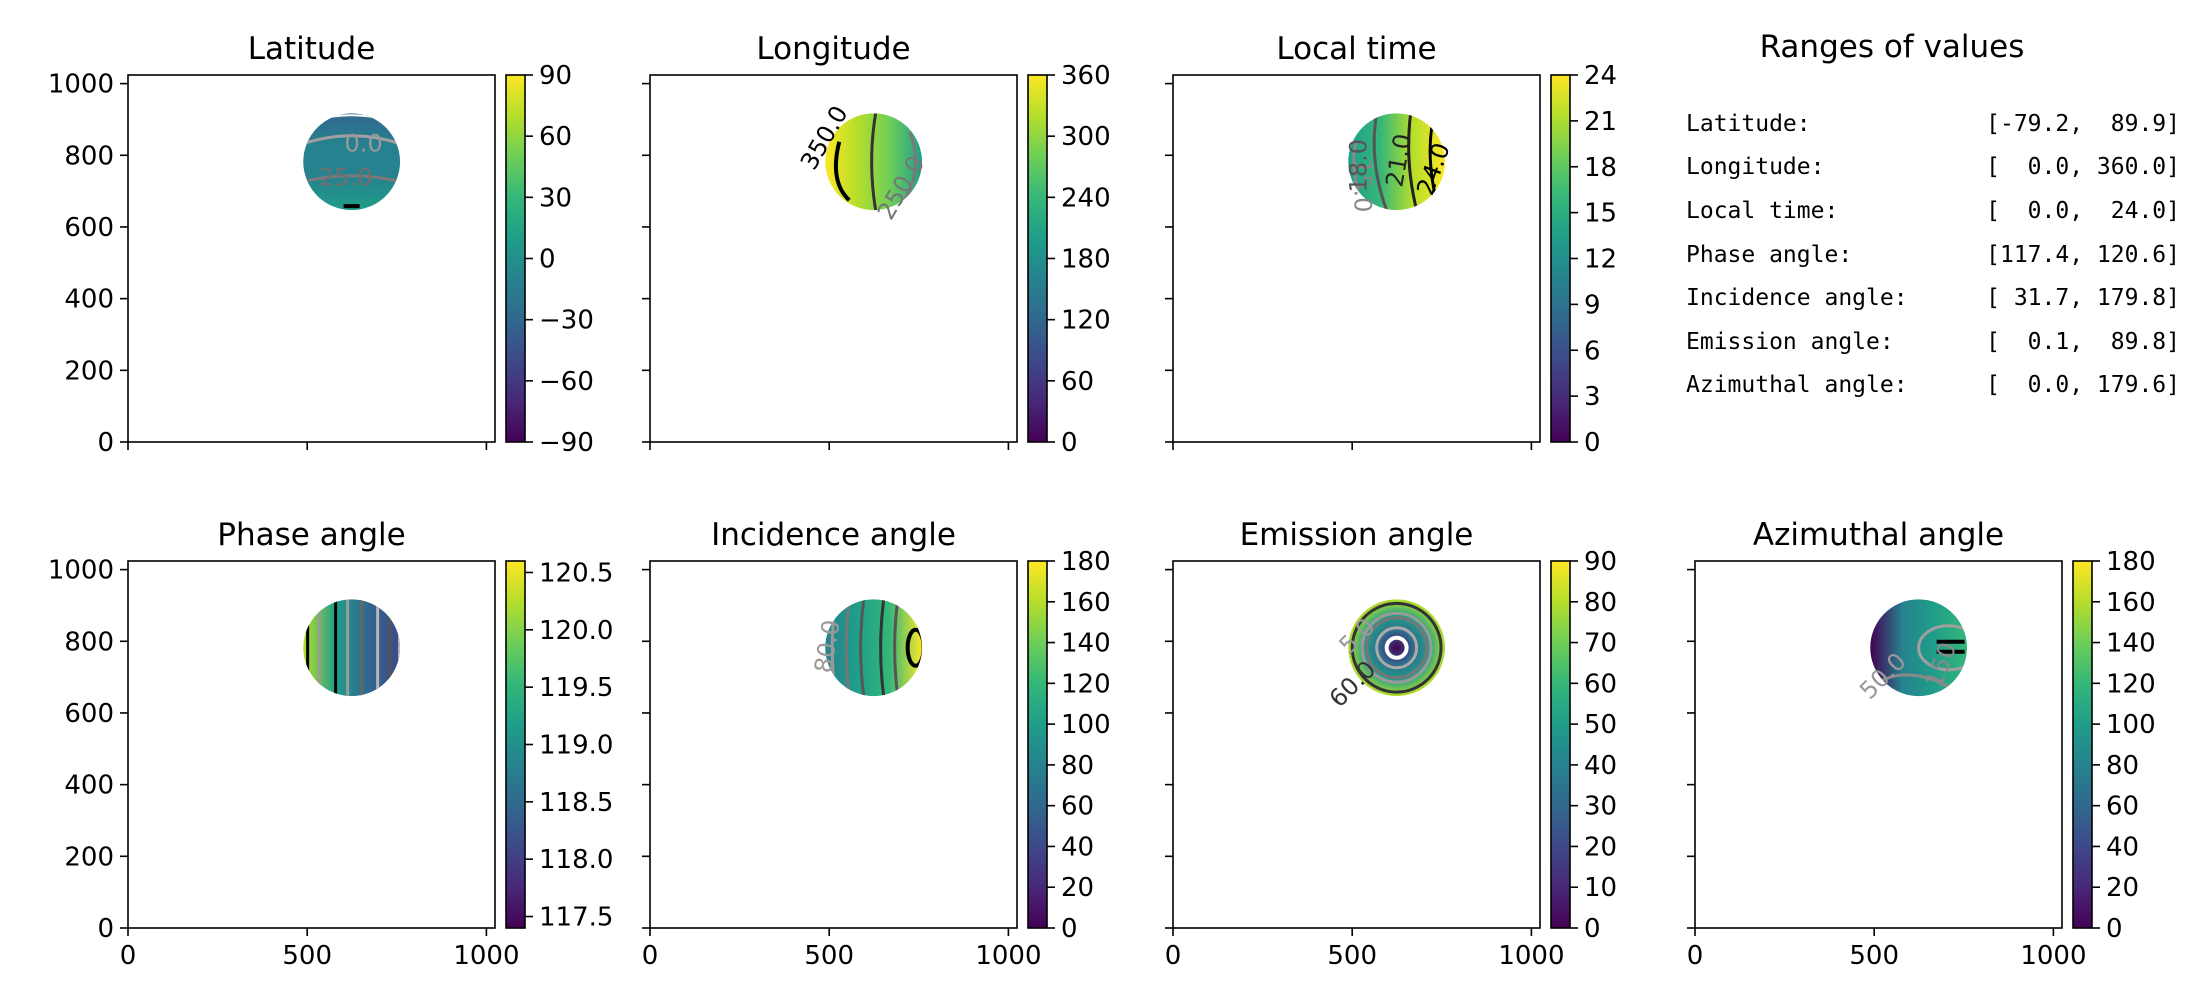 This screenshot has width=2200, height=1000. What do you see at coordinates (1600, 122) in the screenshot?
I see `colorbar-tick-label: 21` at bounding box center [1600, 122].